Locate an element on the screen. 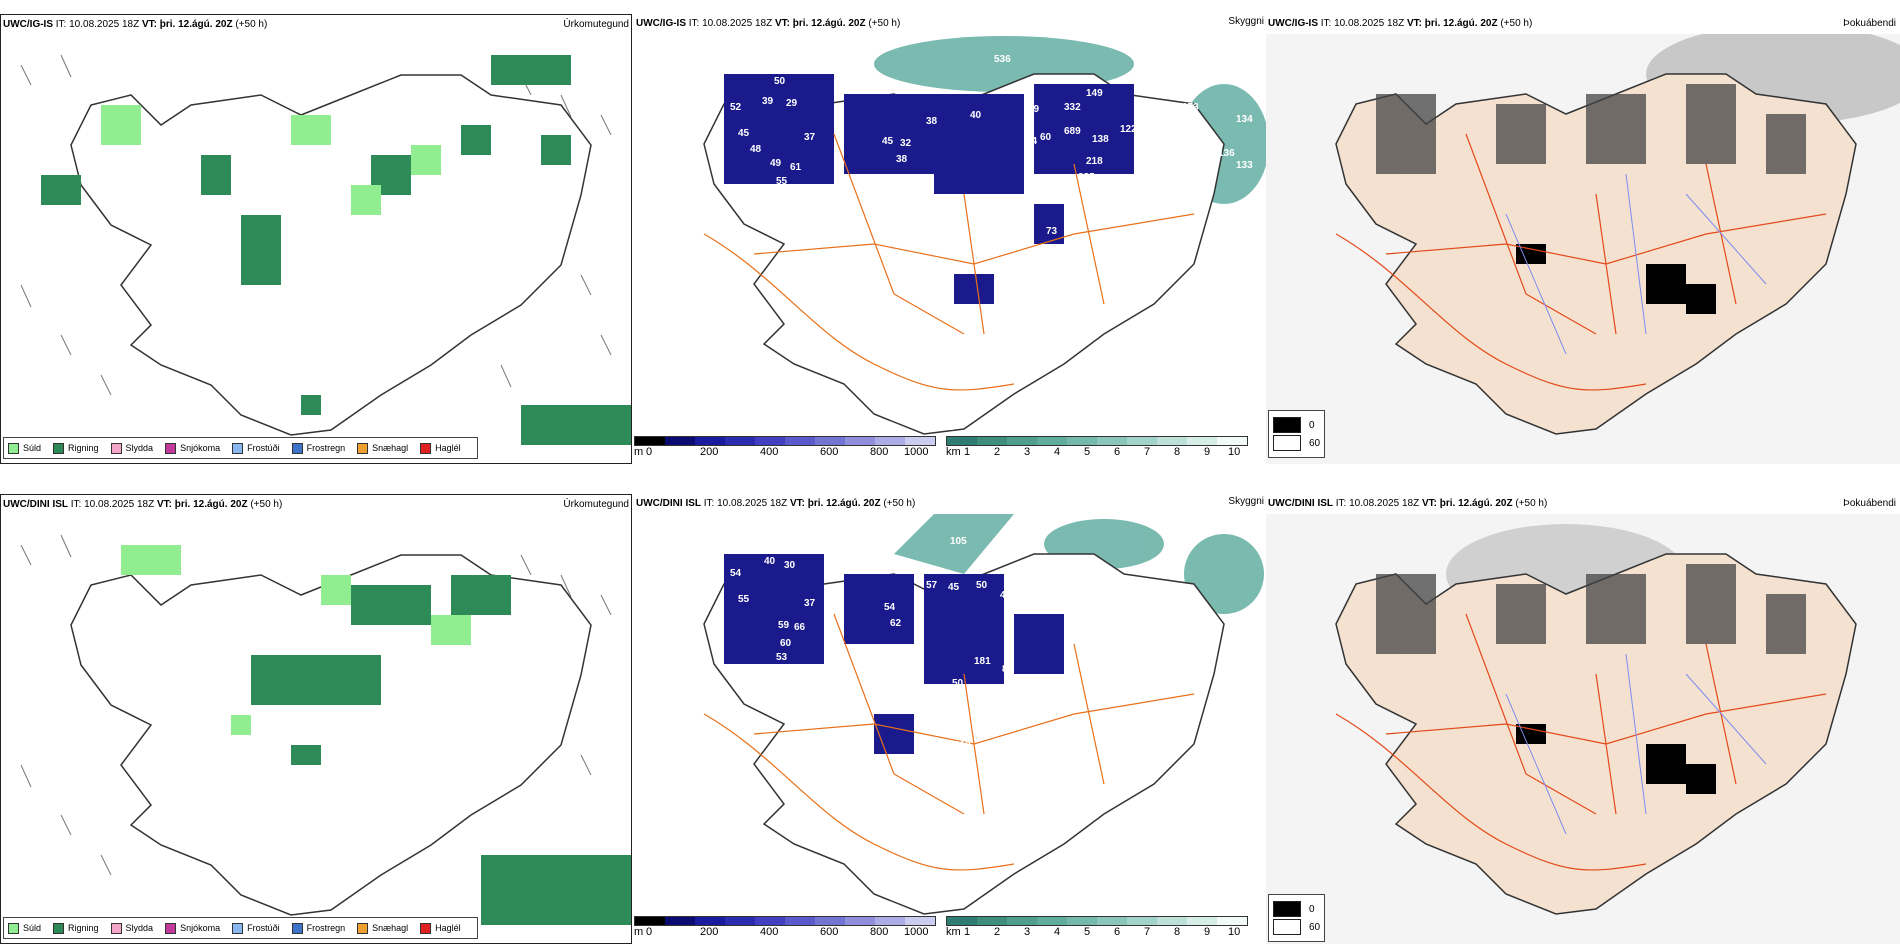 This screenshot has width=1900, height=950. cloud-label: 149 is located at coordinates (1094, 93).